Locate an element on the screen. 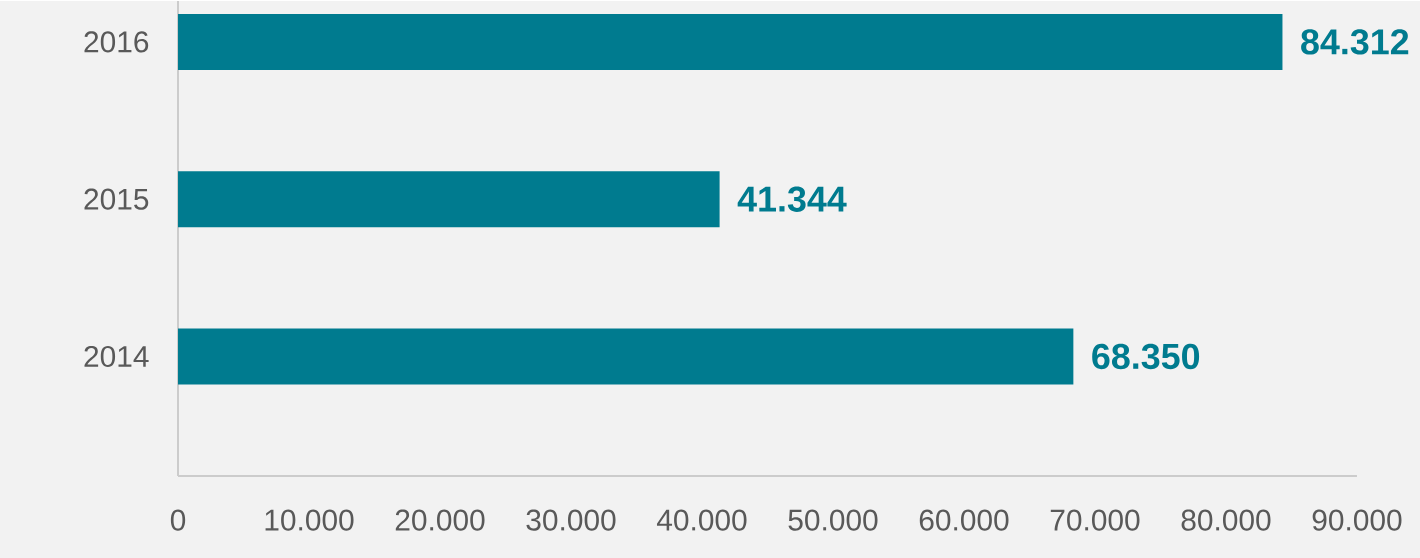 The height and width of the screenshot is (558, 1420). y-tick-label: 2014 is located at coordinates (116, 356).